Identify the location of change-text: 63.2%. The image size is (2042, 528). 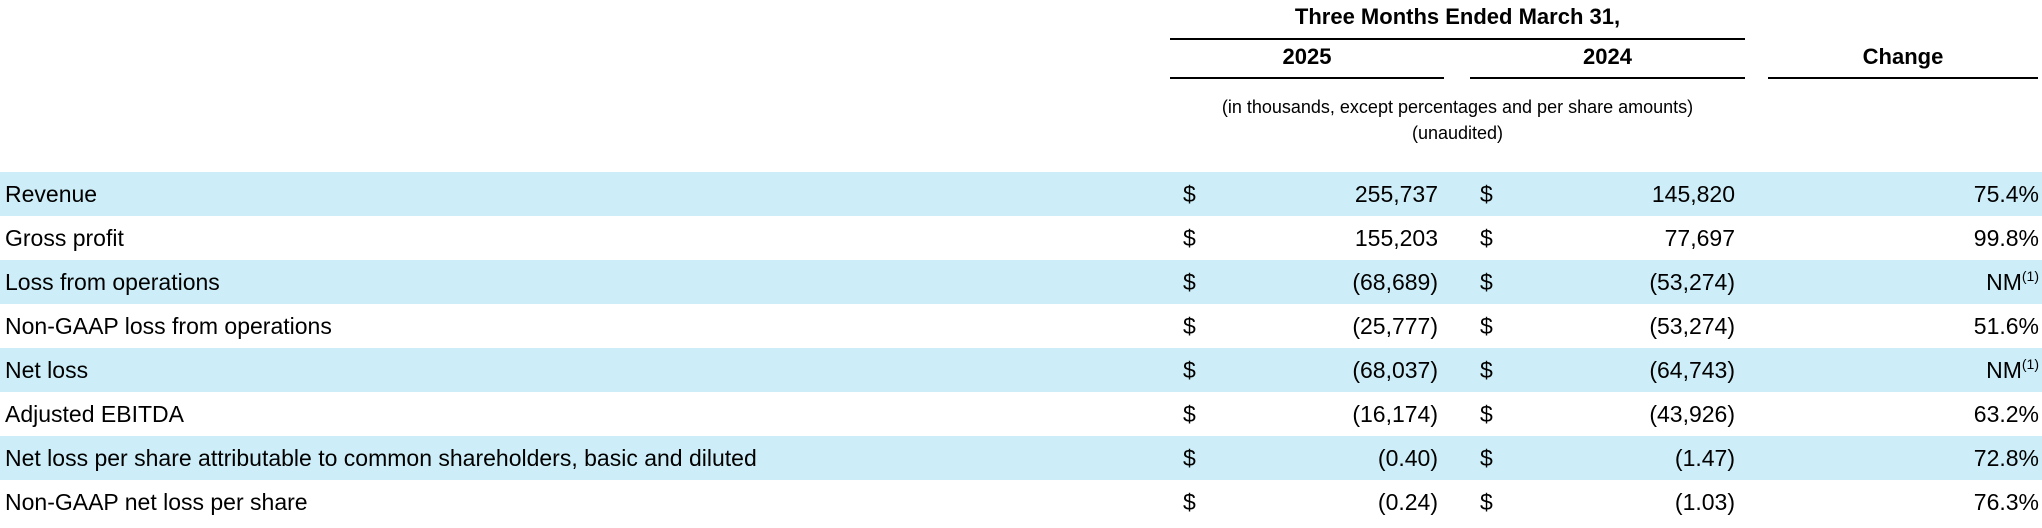
(2006, 414).